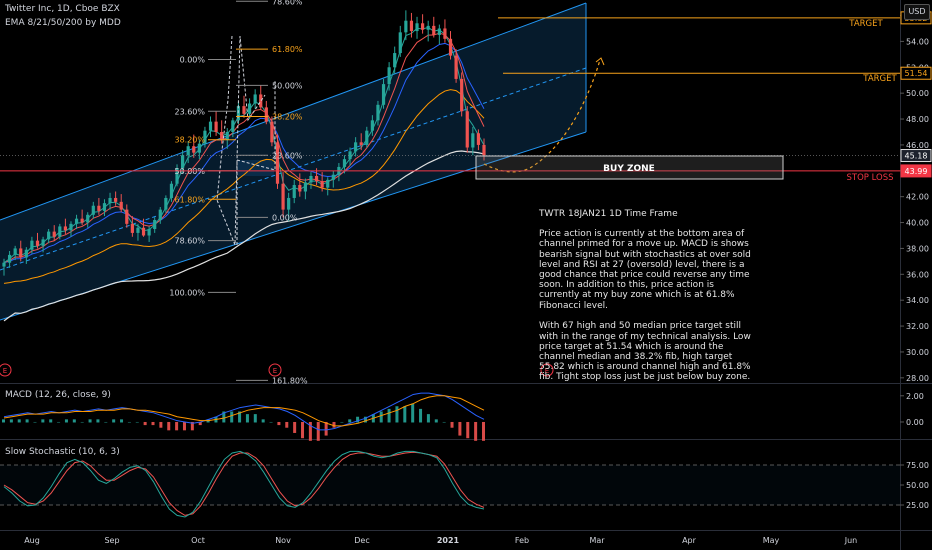 The image size is (932, 550). Describe the element at coordinates (917, 505) in the screenshot. I see `stoch-axis-label: 25.00` at that location.